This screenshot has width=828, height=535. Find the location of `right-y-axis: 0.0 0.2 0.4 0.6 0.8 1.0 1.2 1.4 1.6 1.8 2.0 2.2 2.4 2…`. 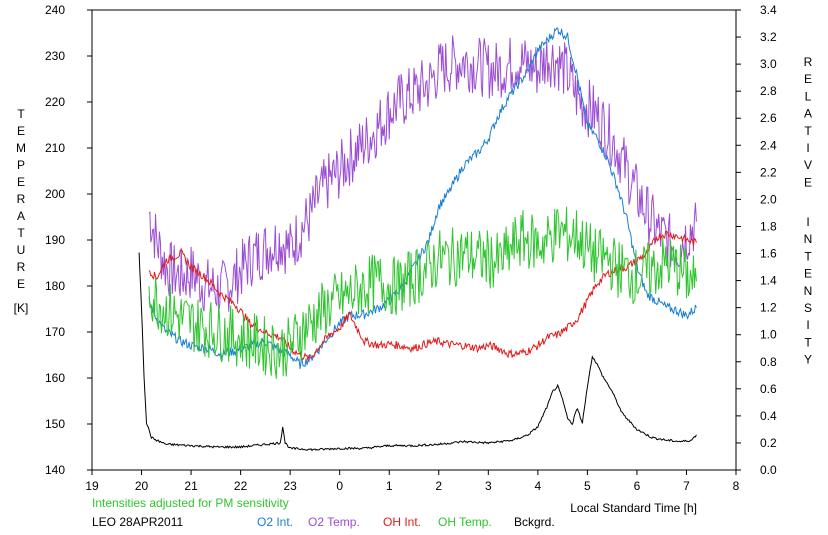

right-y-axis: 0.0 0.2 0.4 0.6 0.8 1.0 1.2 1.4 1.6 1.8 2.0 2.2 2.4 2… is located at coordinates (756, 240).